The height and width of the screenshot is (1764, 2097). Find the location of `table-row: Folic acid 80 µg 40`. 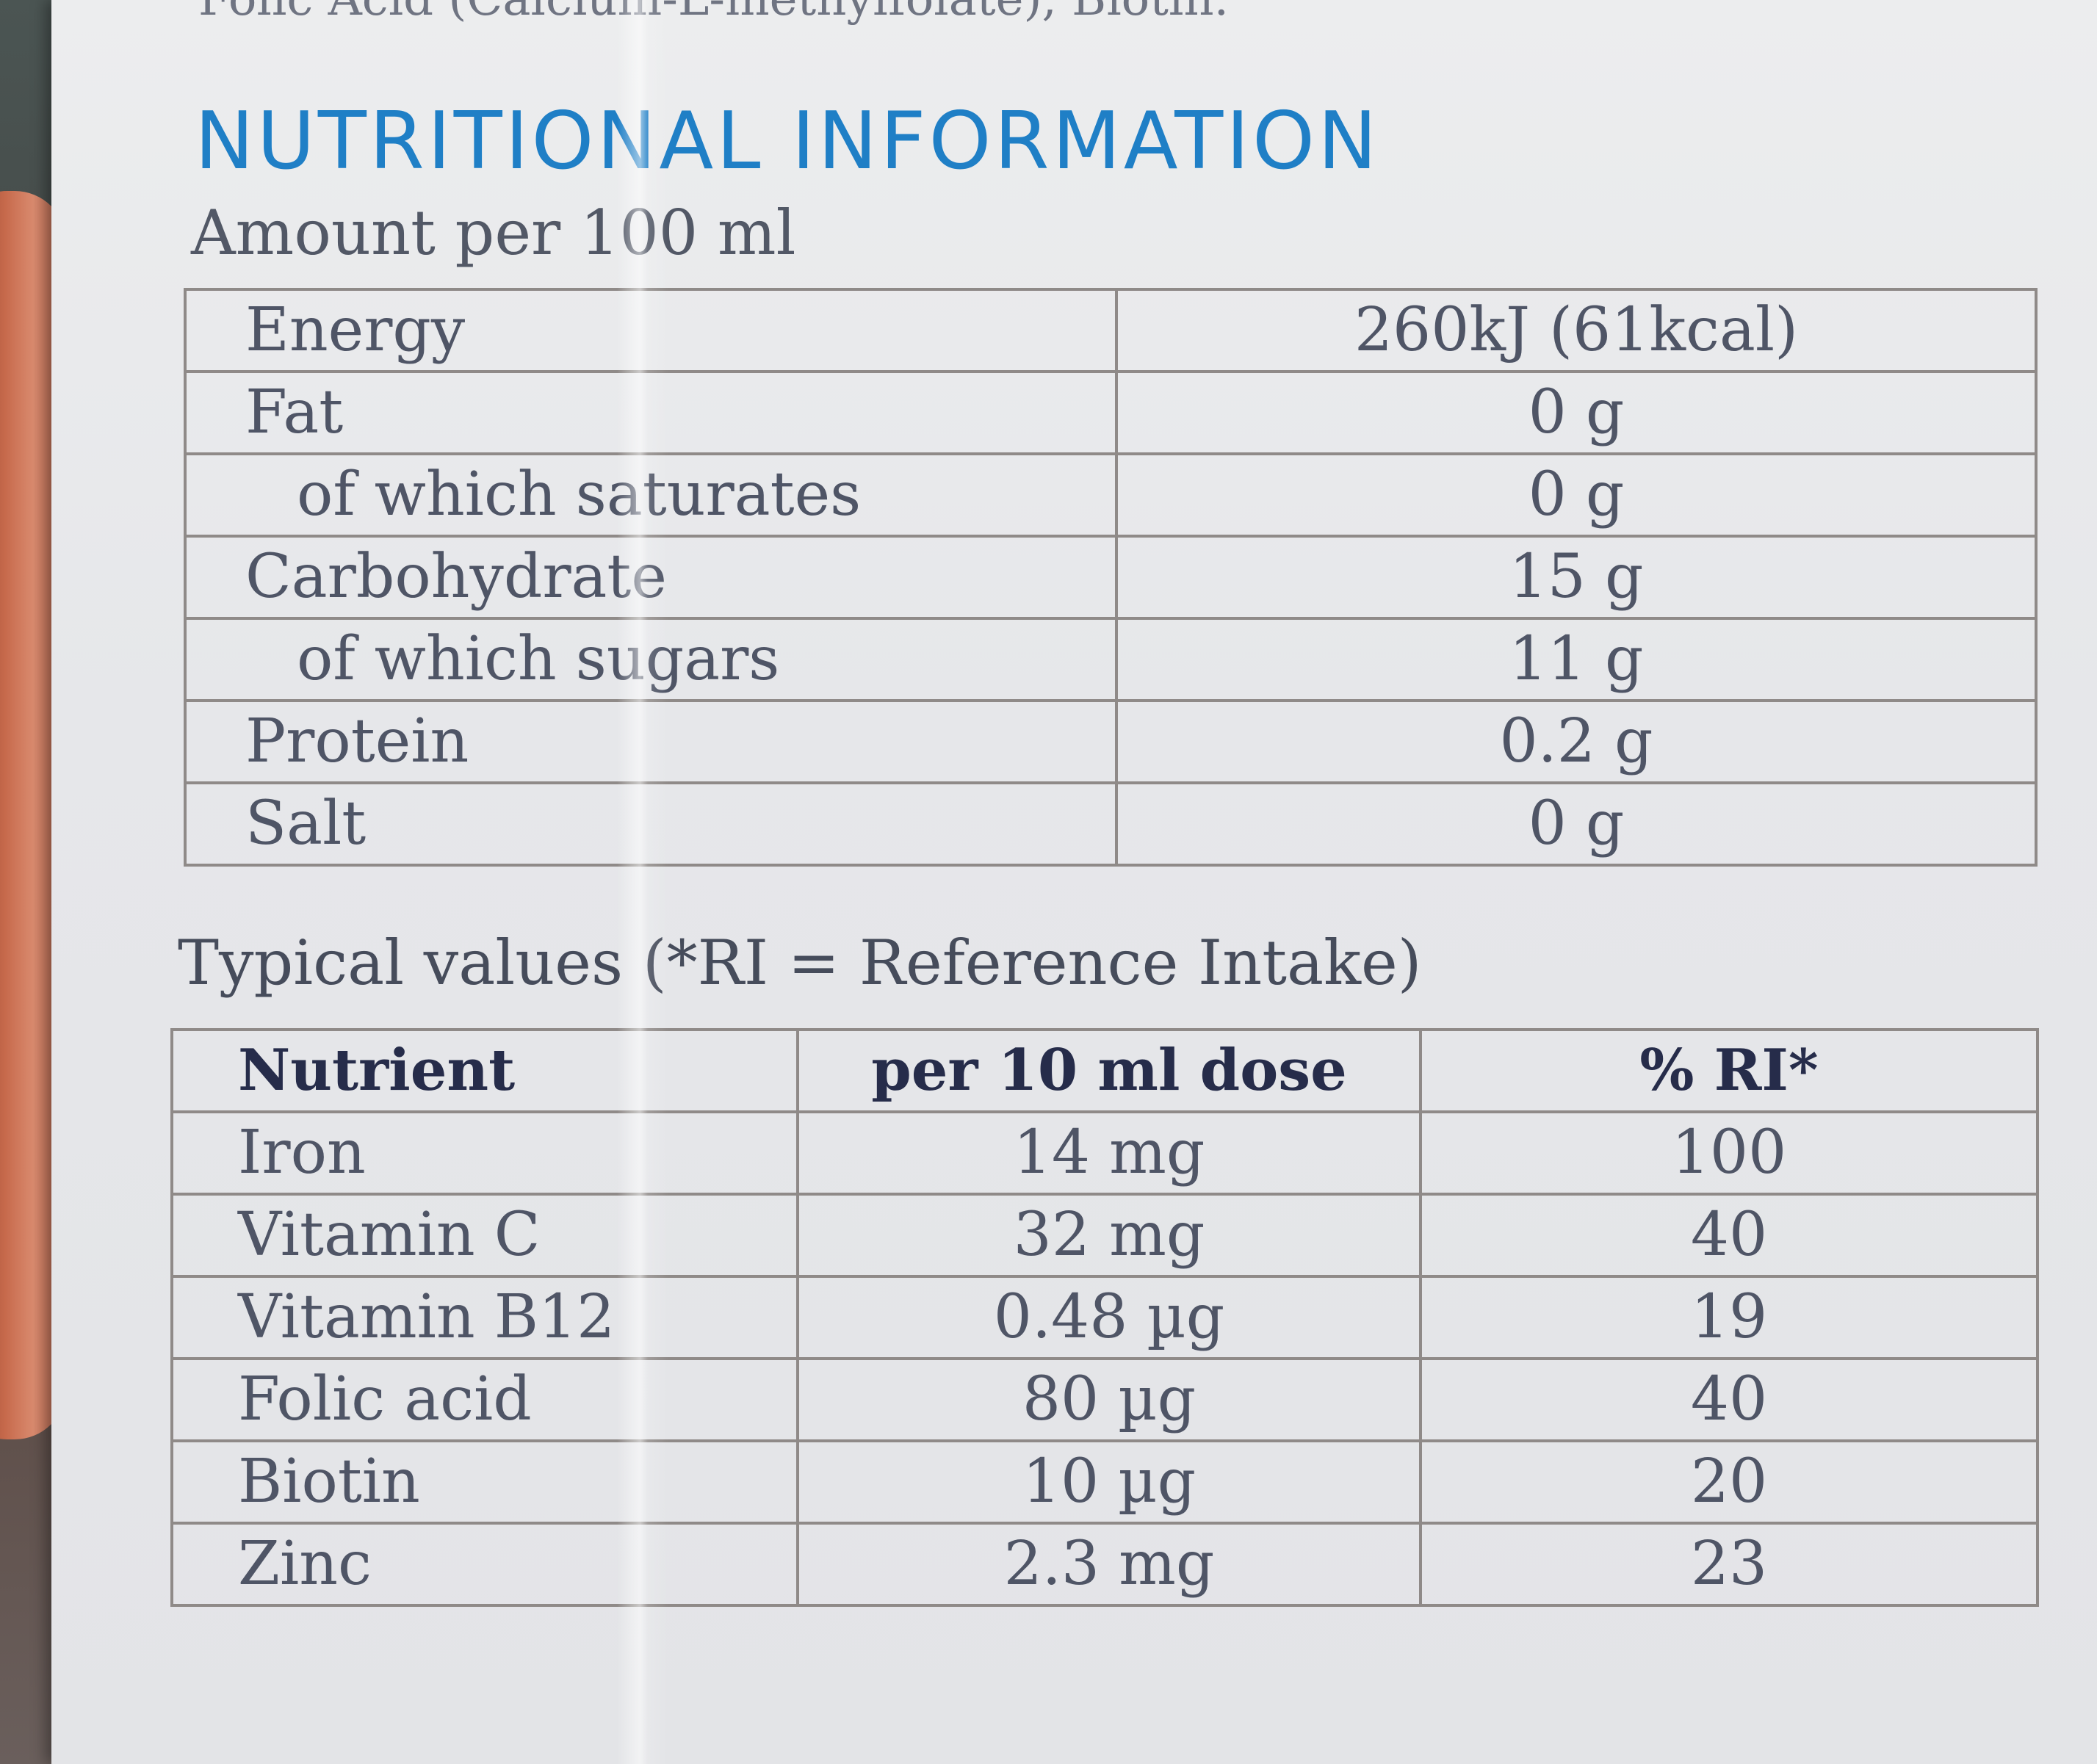

table-row: Folic acid 80 µg 40 is located at coordinates (1104, 1399).